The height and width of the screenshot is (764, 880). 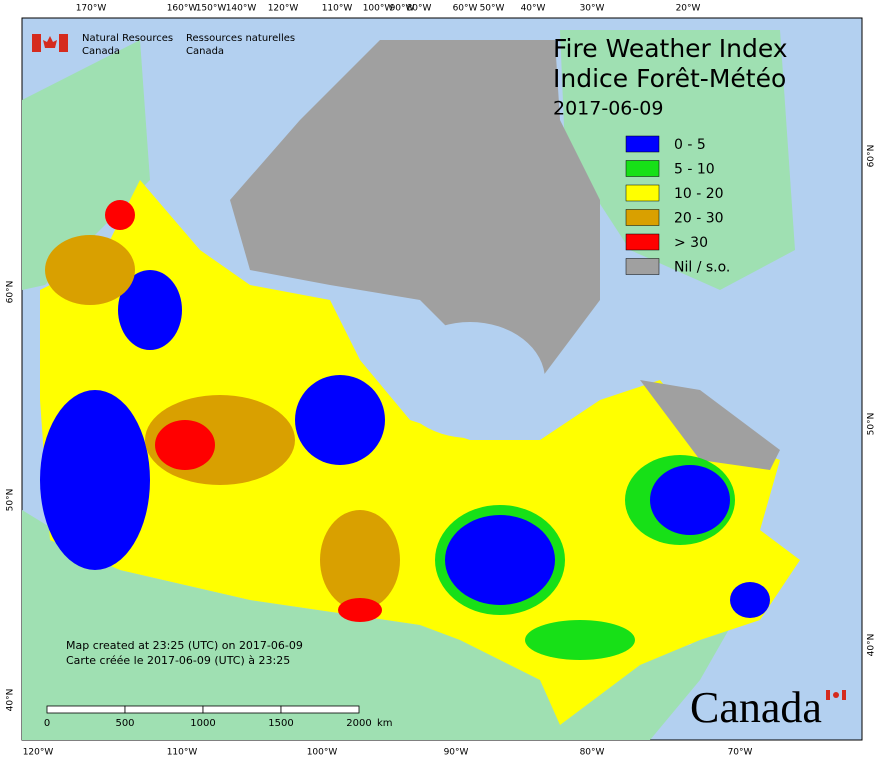 I want to click on graticule-label-bottom: 100°W, so click(x=322, y=753).